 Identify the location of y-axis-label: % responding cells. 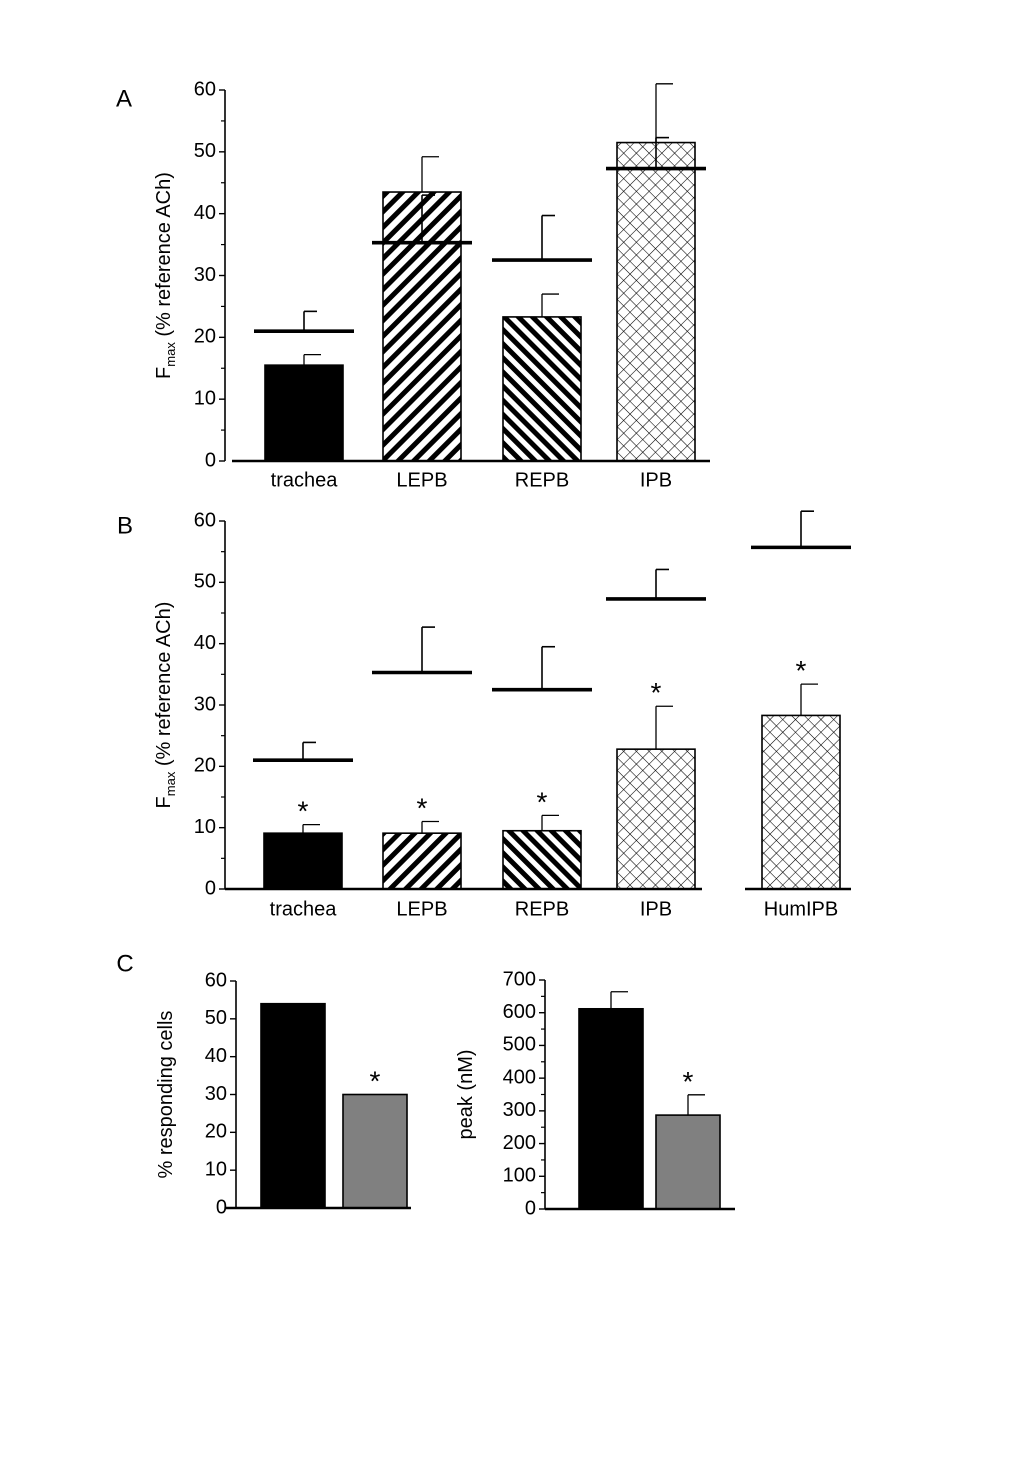
(166, 1095).